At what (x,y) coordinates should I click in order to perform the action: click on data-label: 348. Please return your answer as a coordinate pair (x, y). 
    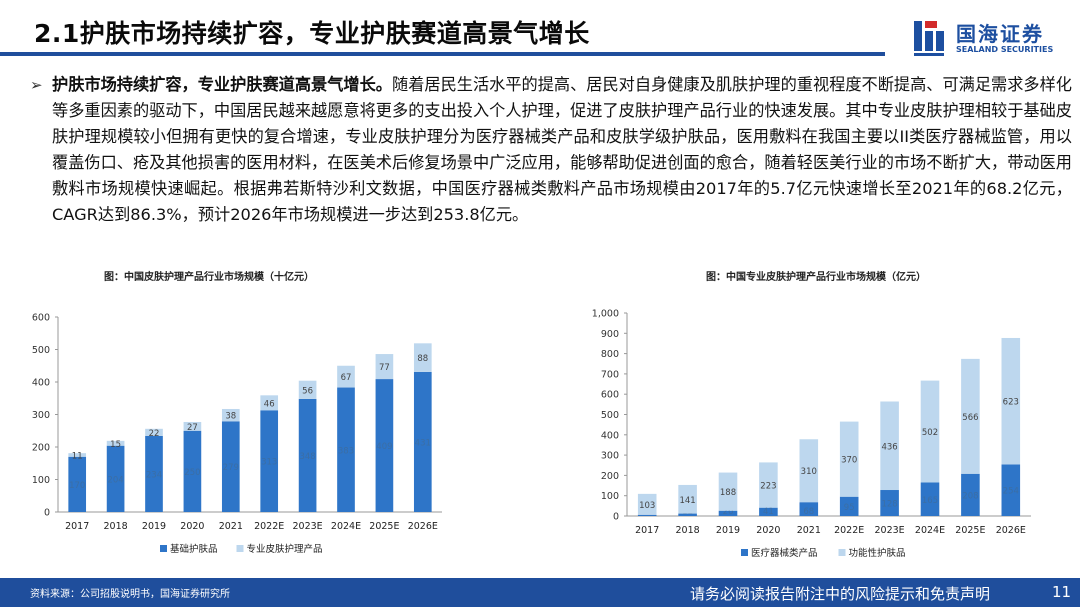
    Looking at the image, I should click on (307, 457).